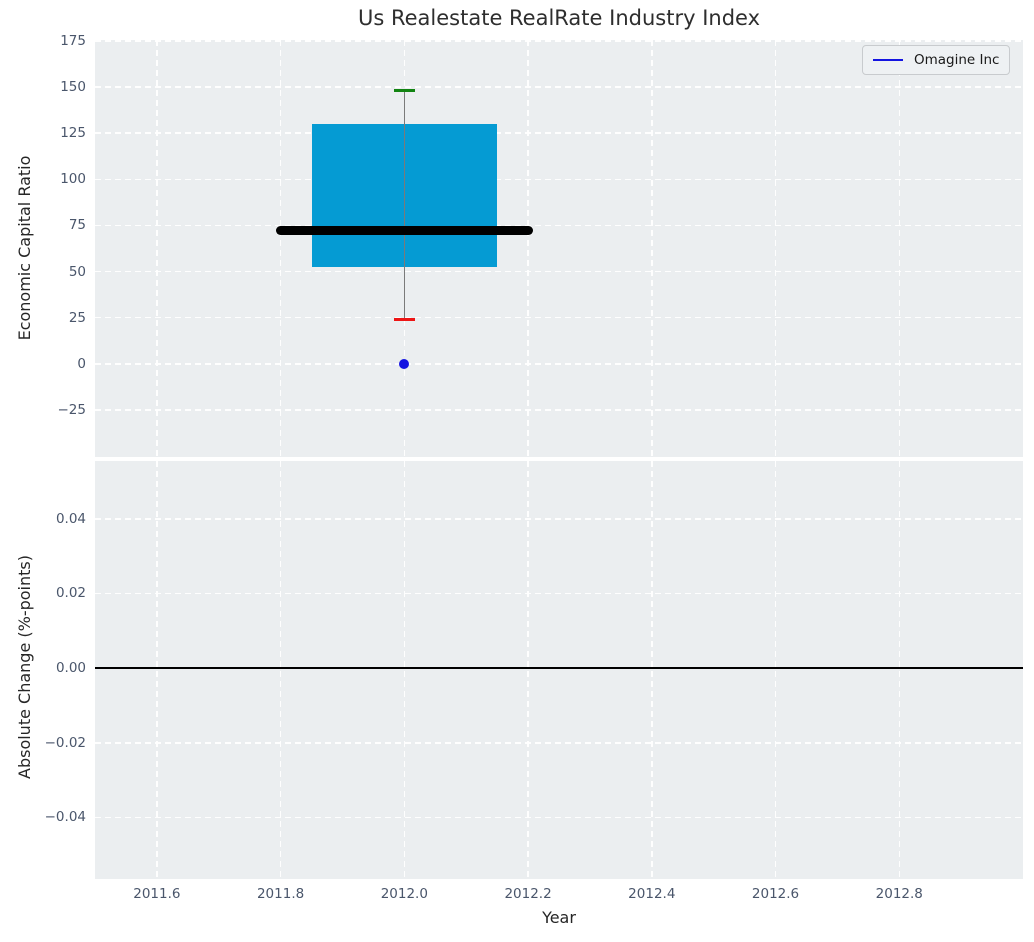 This screenshot has height=942, width=1034. What do you see at coordinates (775, 894) in the screenshot?
I see `x-tick-label: 2012.6` at bounding box center [775, 894].